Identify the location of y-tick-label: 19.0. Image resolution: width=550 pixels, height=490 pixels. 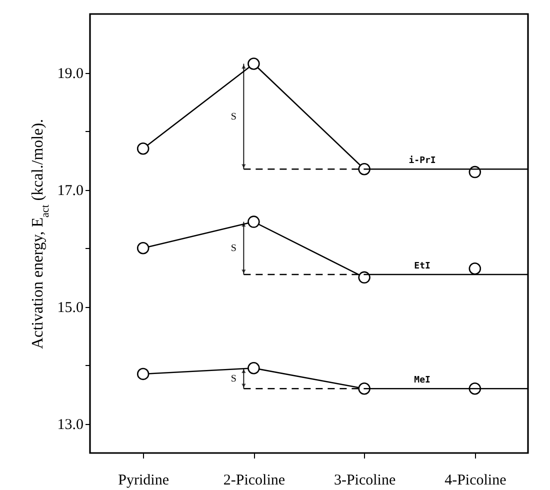
(70, 74).